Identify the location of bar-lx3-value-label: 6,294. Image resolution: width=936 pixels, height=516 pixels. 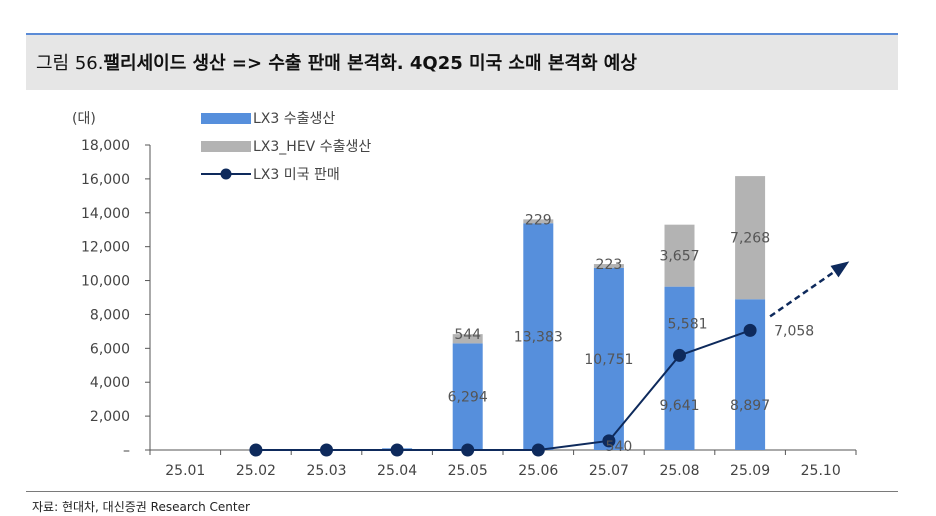
(468, 398).